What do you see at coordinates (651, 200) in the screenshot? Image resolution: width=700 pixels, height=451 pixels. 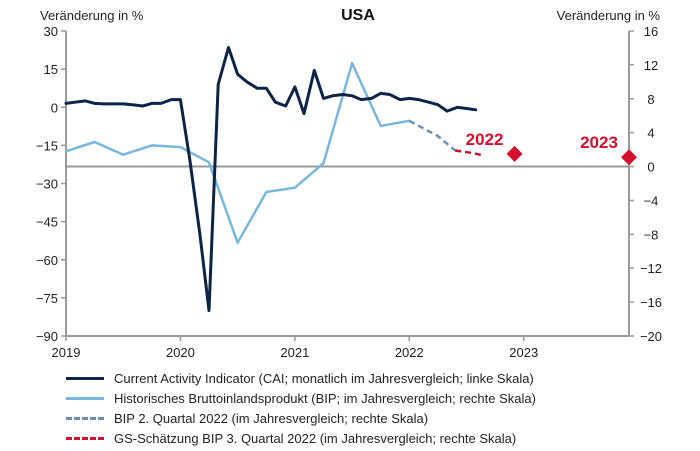 I see `y-right-tick-label: −4` at bounding box center [651, 200].